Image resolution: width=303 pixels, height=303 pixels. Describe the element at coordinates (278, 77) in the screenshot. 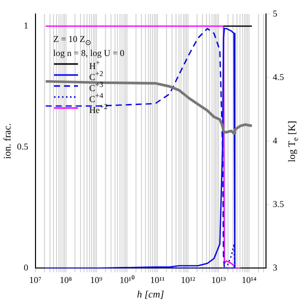

I see `y2-tick-label: 4.5` at that location.